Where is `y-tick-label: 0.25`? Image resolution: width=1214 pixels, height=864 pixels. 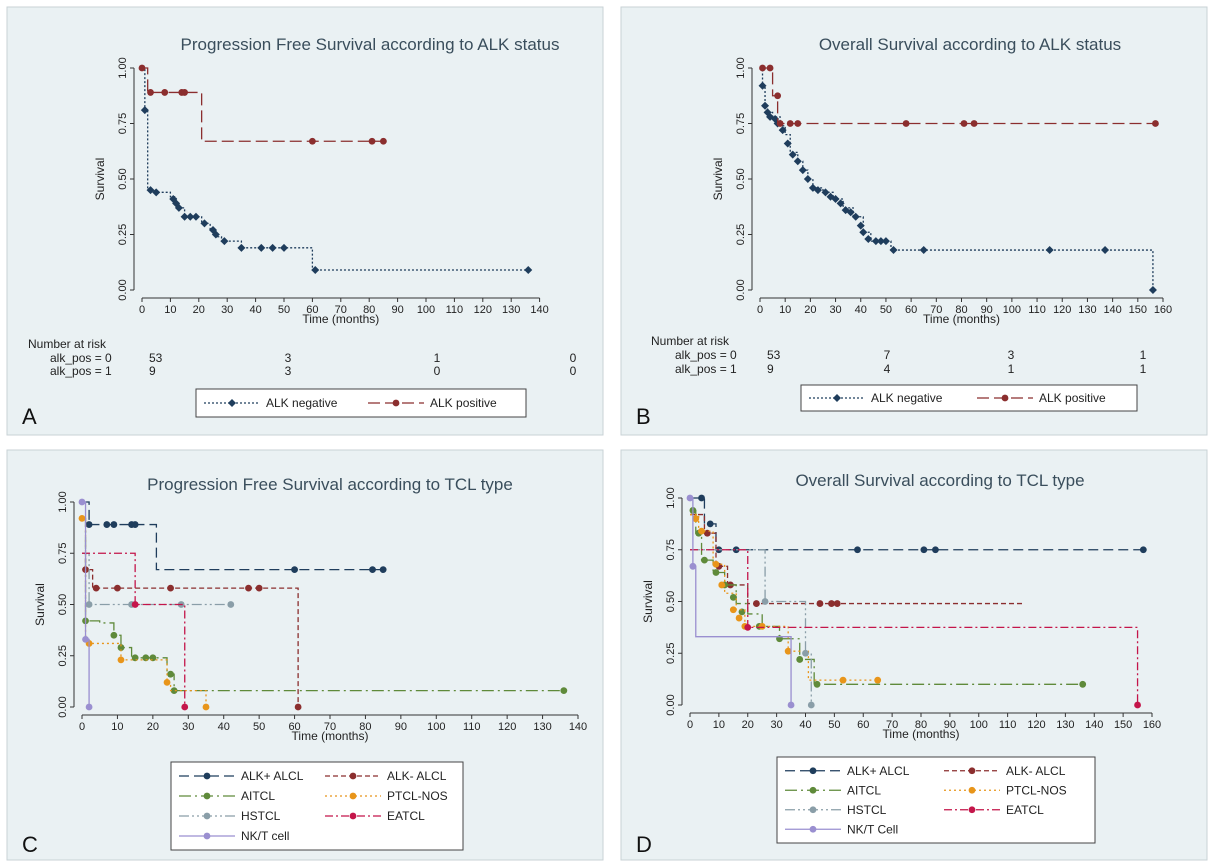
y-tick-label: 0.25 is located at coordinates (63, 655).